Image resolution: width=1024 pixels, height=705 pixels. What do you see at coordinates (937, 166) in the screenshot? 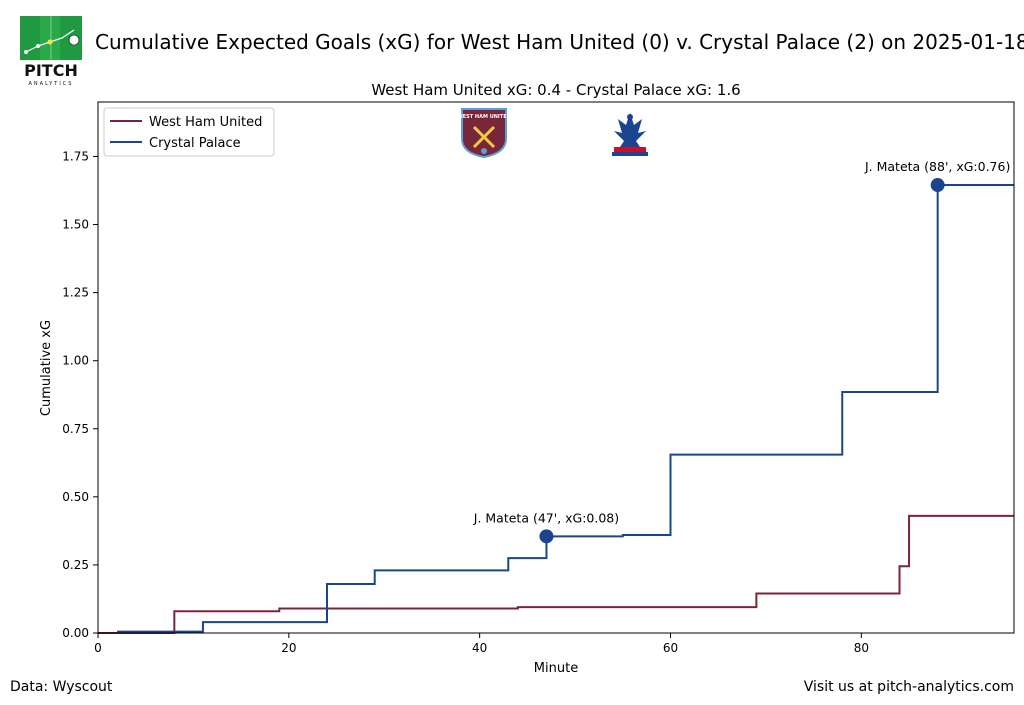
I see `goal-annotation: J. Mateta (88', xG:0.76)` at bounding box center [937, 166].